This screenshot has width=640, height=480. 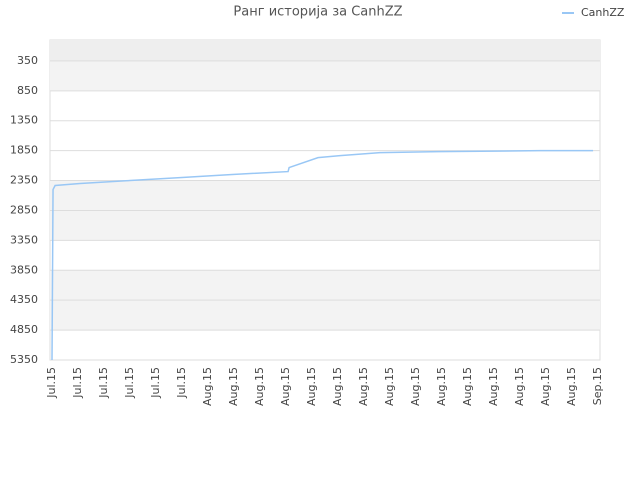 What do you see at coordinates (24, 120) in the screenshot?
I see `y-tick-label: 1350` at bounding box center [24, 120].